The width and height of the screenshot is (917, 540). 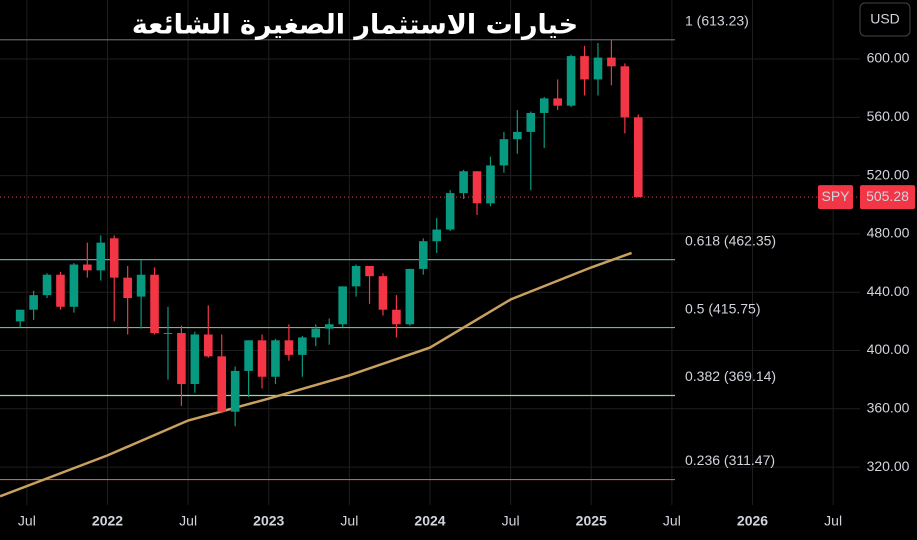 What do you see at coordinates (888, 58) in the screenshot?
I see `y-tick-label: 600.00` at bounding box center [888, 58].